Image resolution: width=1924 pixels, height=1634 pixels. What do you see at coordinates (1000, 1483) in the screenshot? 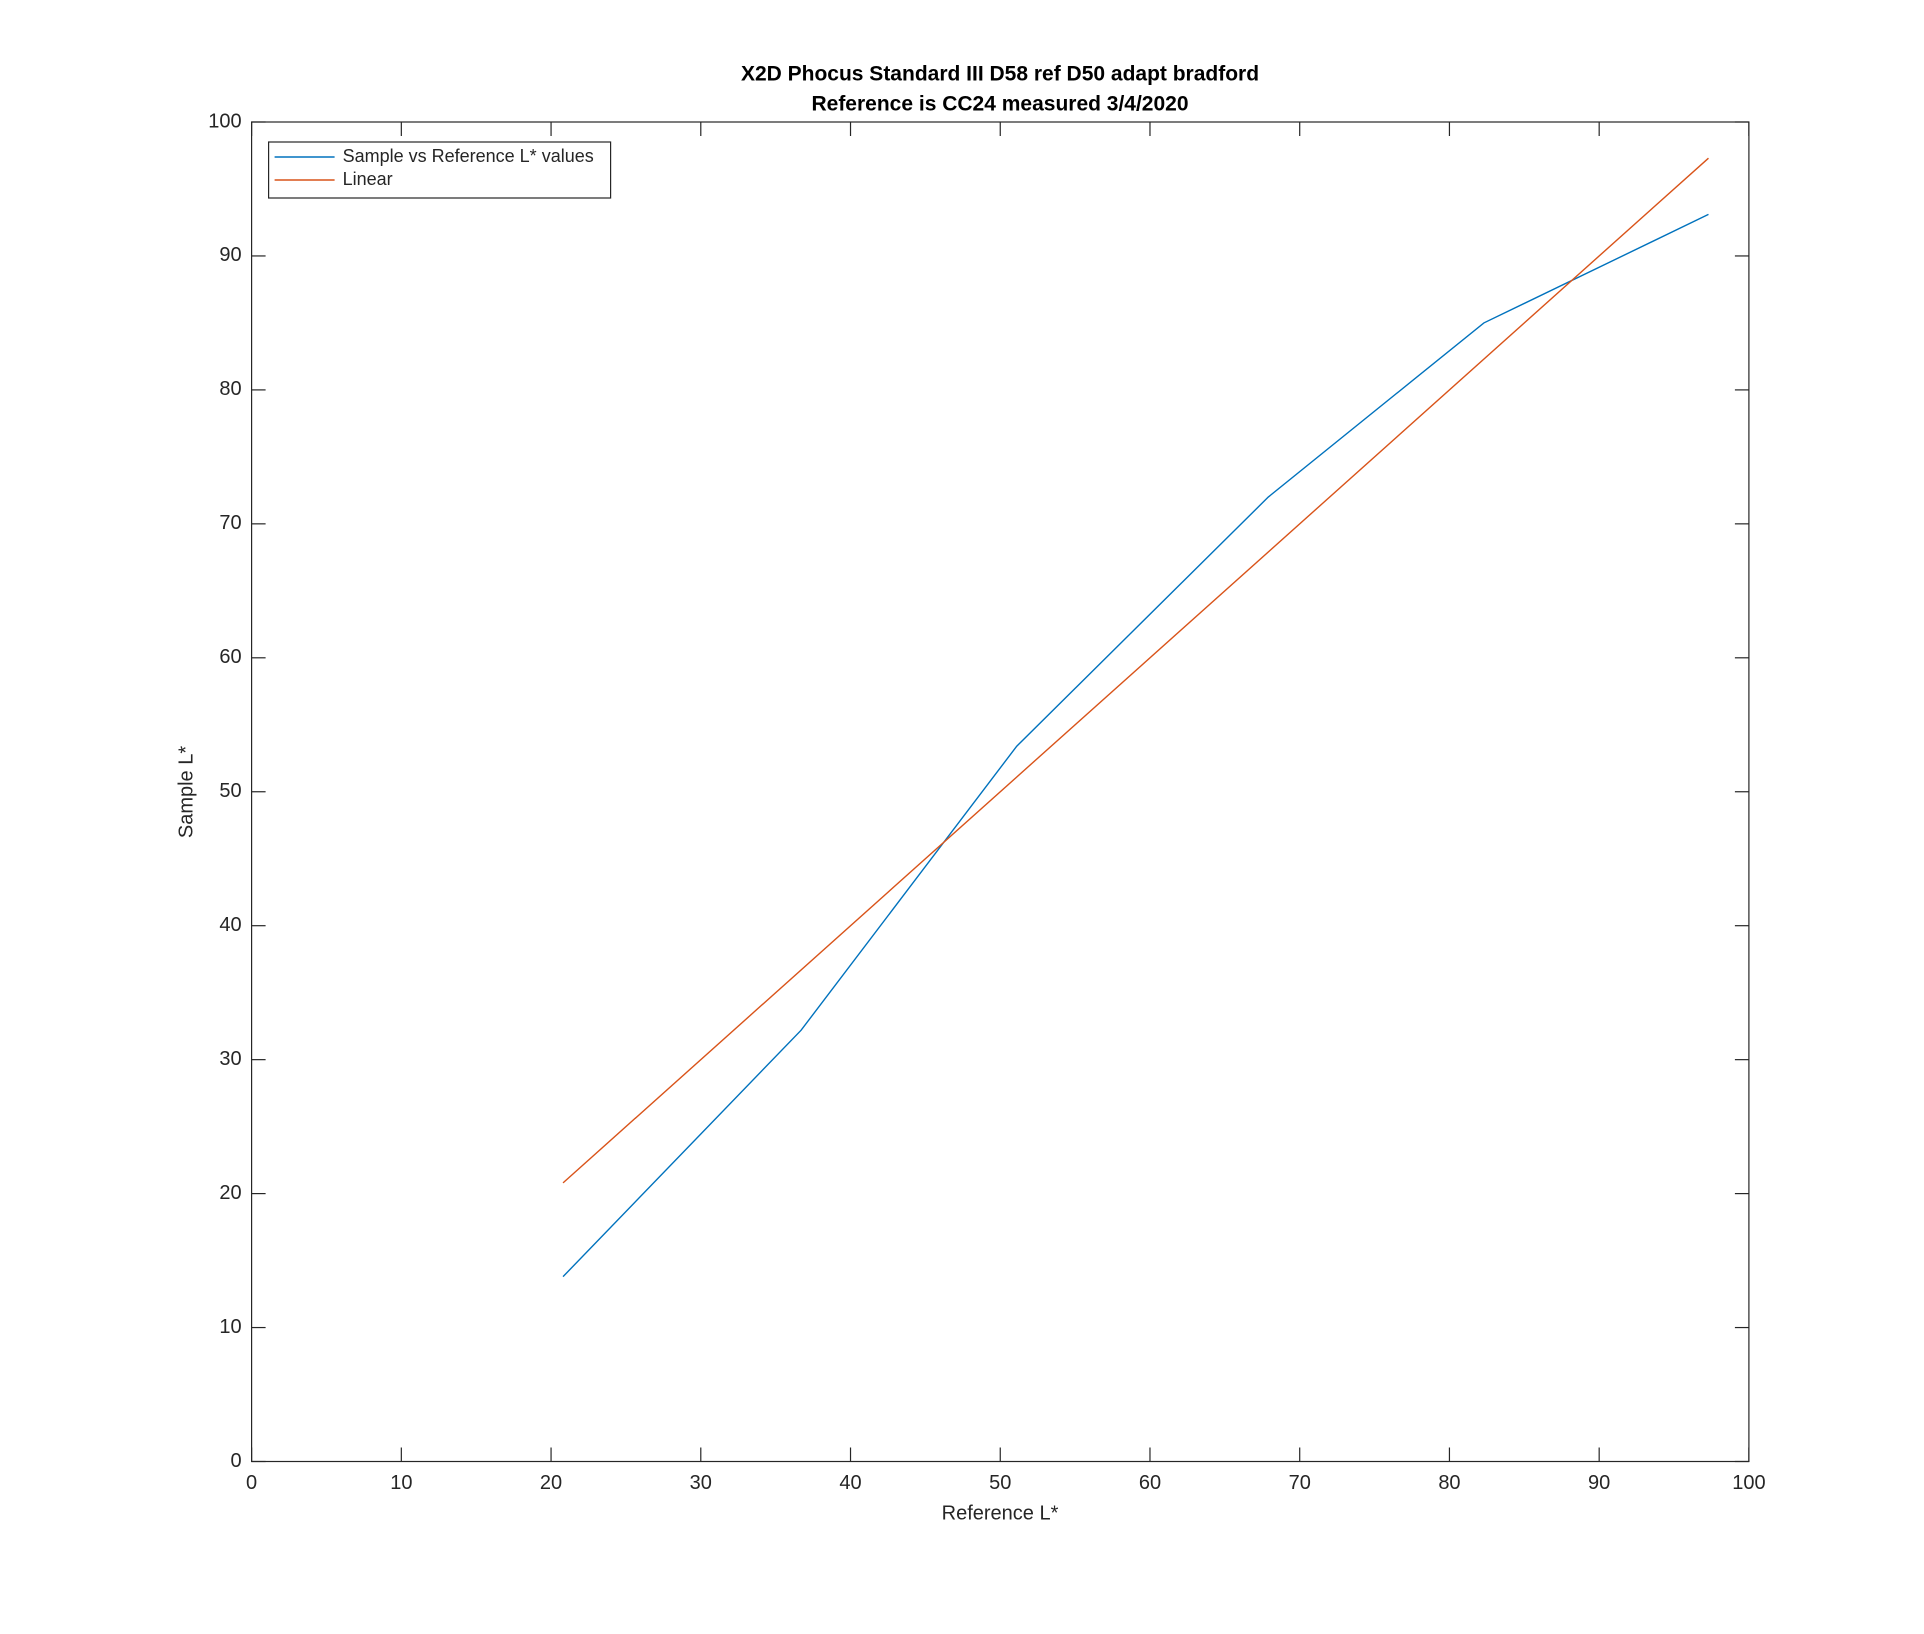
I see `x-tick-label: 50` at bounding box center [1000, 1483].